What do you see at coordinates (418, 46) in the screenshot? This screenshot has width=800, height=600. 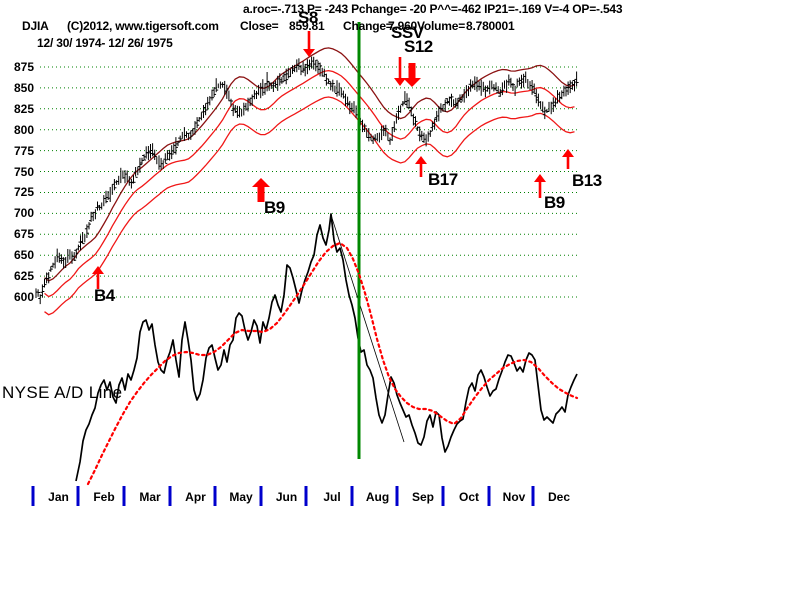 I see `signal-label-s12: S12` at bounding box center [418, 46].